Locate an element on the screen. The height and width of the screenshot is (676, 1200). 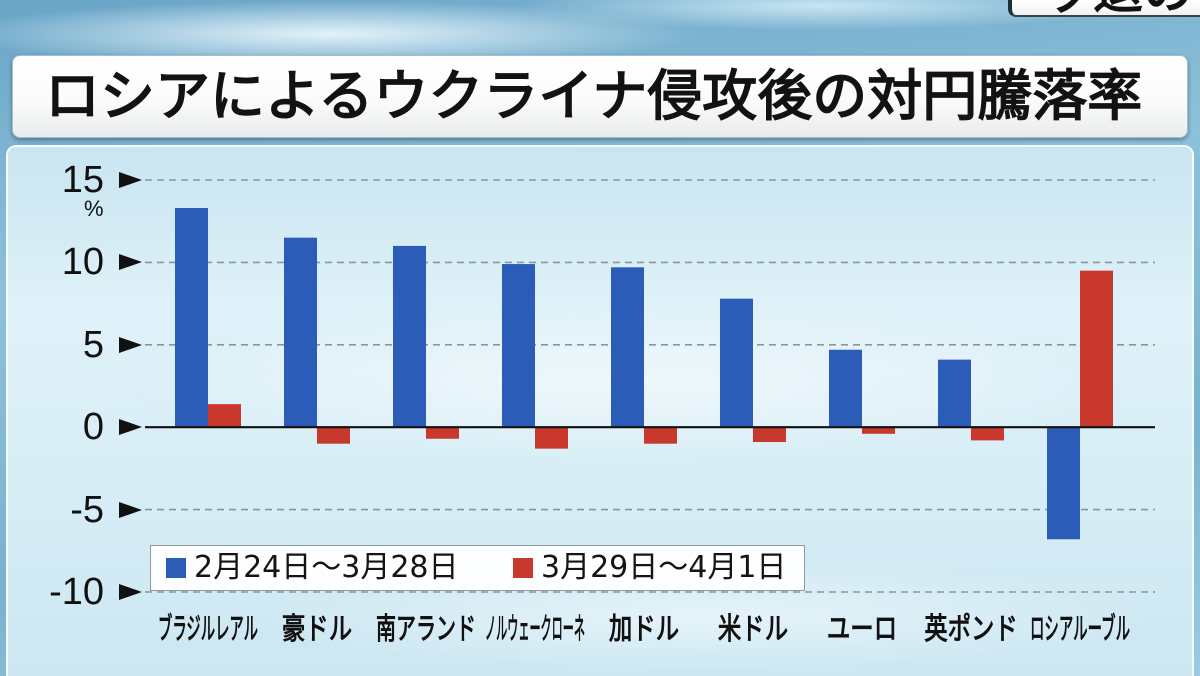
corner-title-tab: ッ退の is located at coordinates (1104, 8).